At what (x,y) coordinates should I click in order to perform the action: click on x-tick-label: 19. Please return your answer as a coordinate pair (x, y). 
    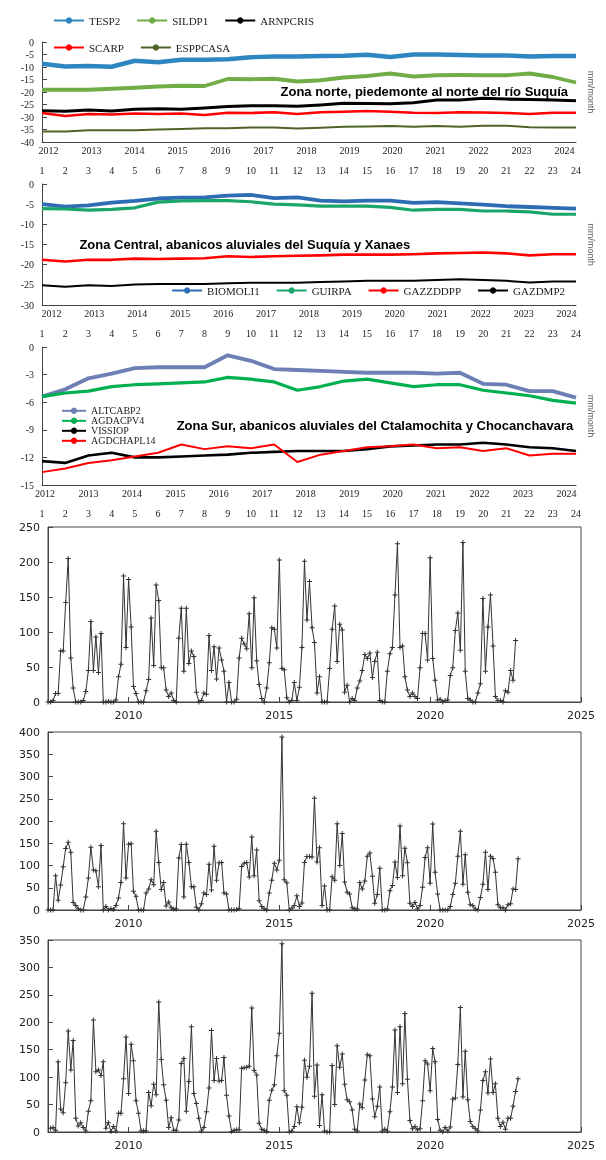
    Looking at the image, I should click on (459, 170).